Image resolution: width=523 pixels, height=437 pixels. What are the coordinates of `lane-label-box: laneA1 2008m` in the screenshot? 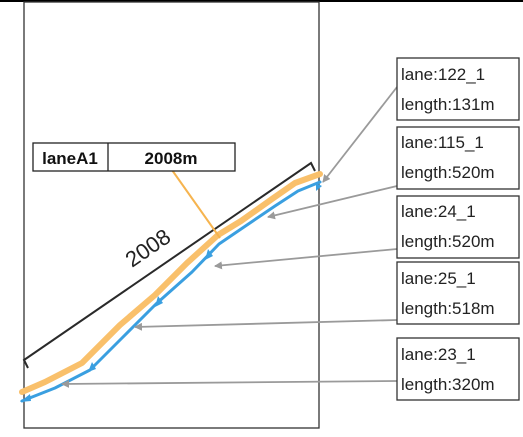 It's located at (134, 157).